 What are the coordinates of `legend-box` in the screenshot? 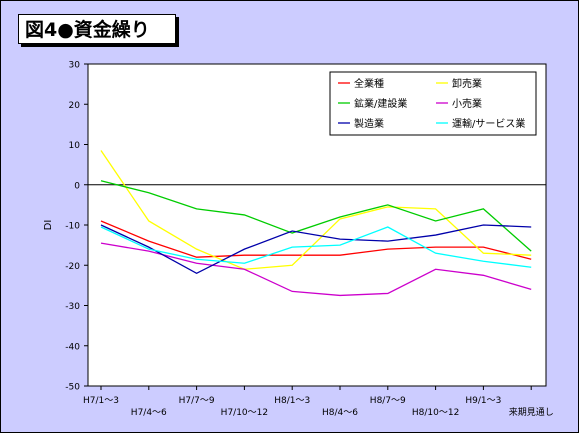 It's located at (433, 103).